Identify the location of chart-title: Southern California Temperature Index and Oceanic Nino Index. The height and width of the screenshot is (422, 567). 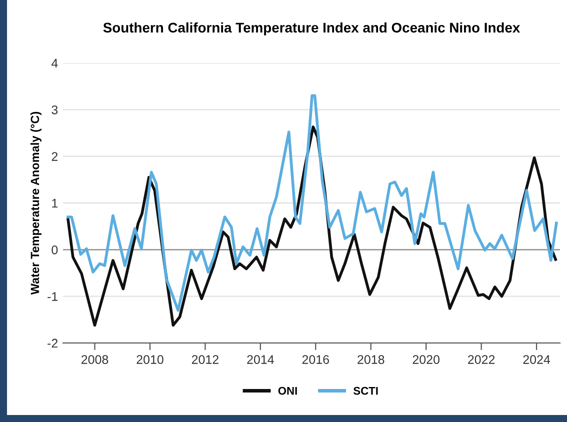
(311, 29).